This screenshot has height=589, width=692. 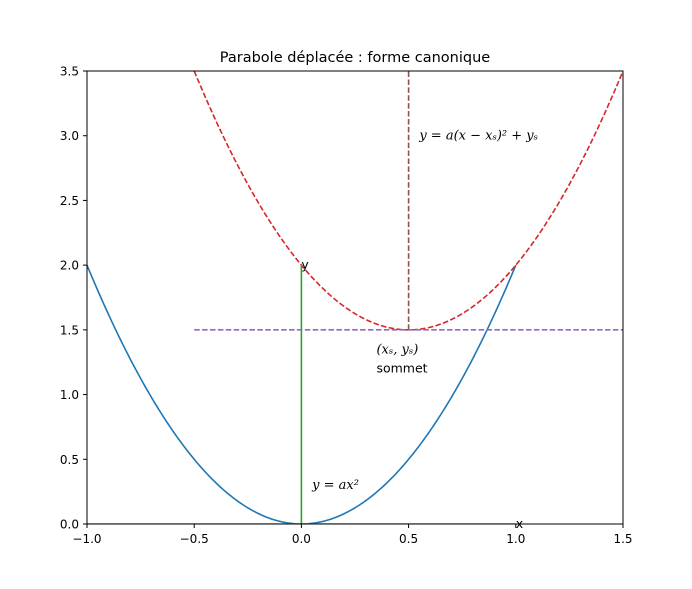 I want to click on annotation-label: (xₛ, yₛ), so click(x=397, y=349).